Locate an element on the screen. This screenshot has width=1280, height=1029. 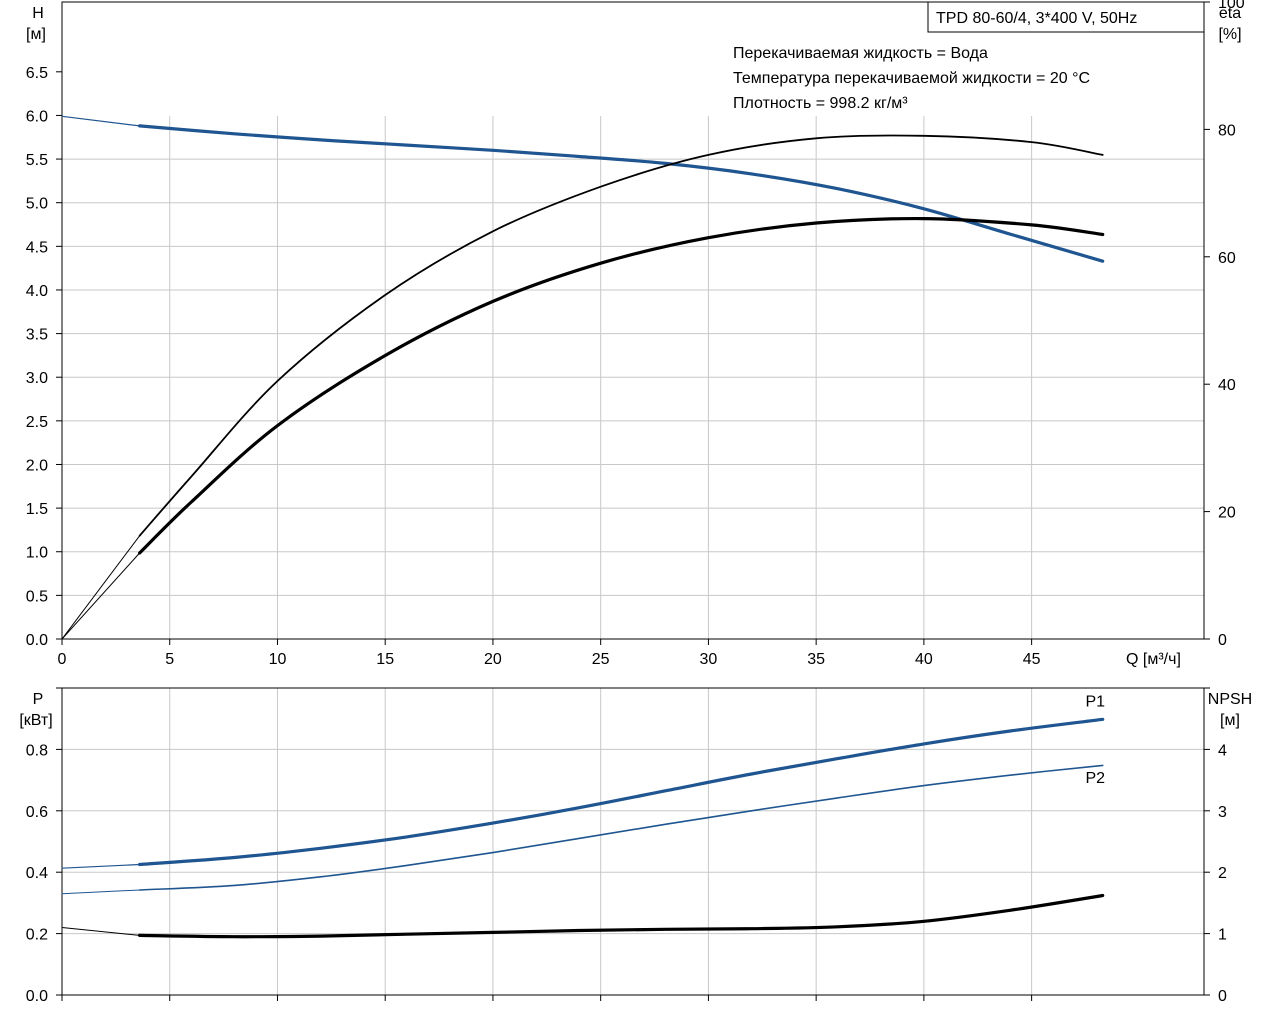
lower-series-2-p2 is located at coordinates (621, 827).